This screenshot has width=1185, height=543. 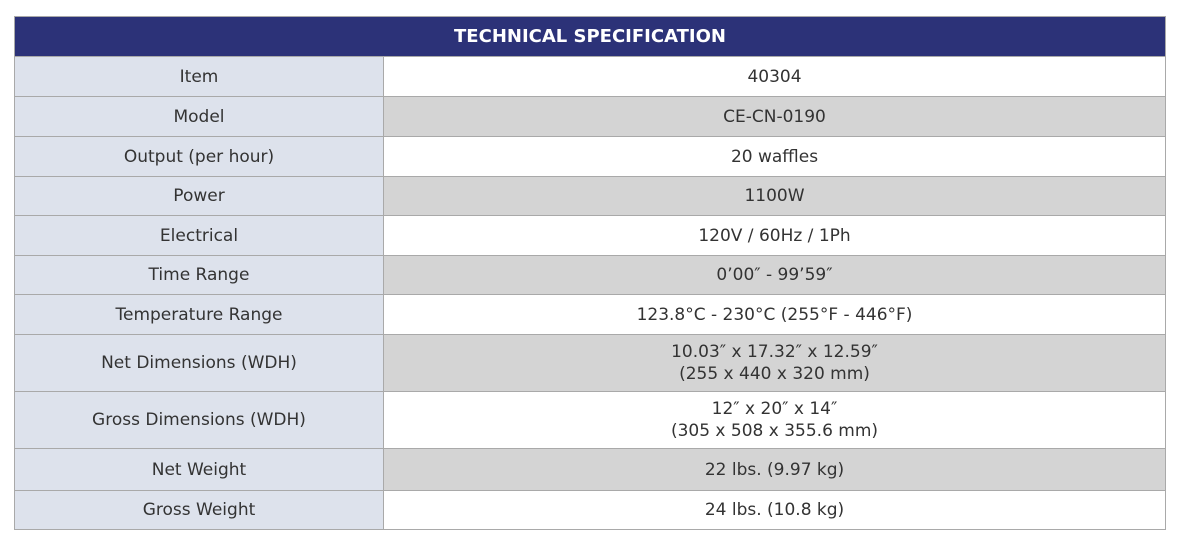 What do you see at coordinates (774, 431) in the screenshot?
I see `spec-value: (305 x 508 x 355.6 mm)` at bounding box center [774, 431].